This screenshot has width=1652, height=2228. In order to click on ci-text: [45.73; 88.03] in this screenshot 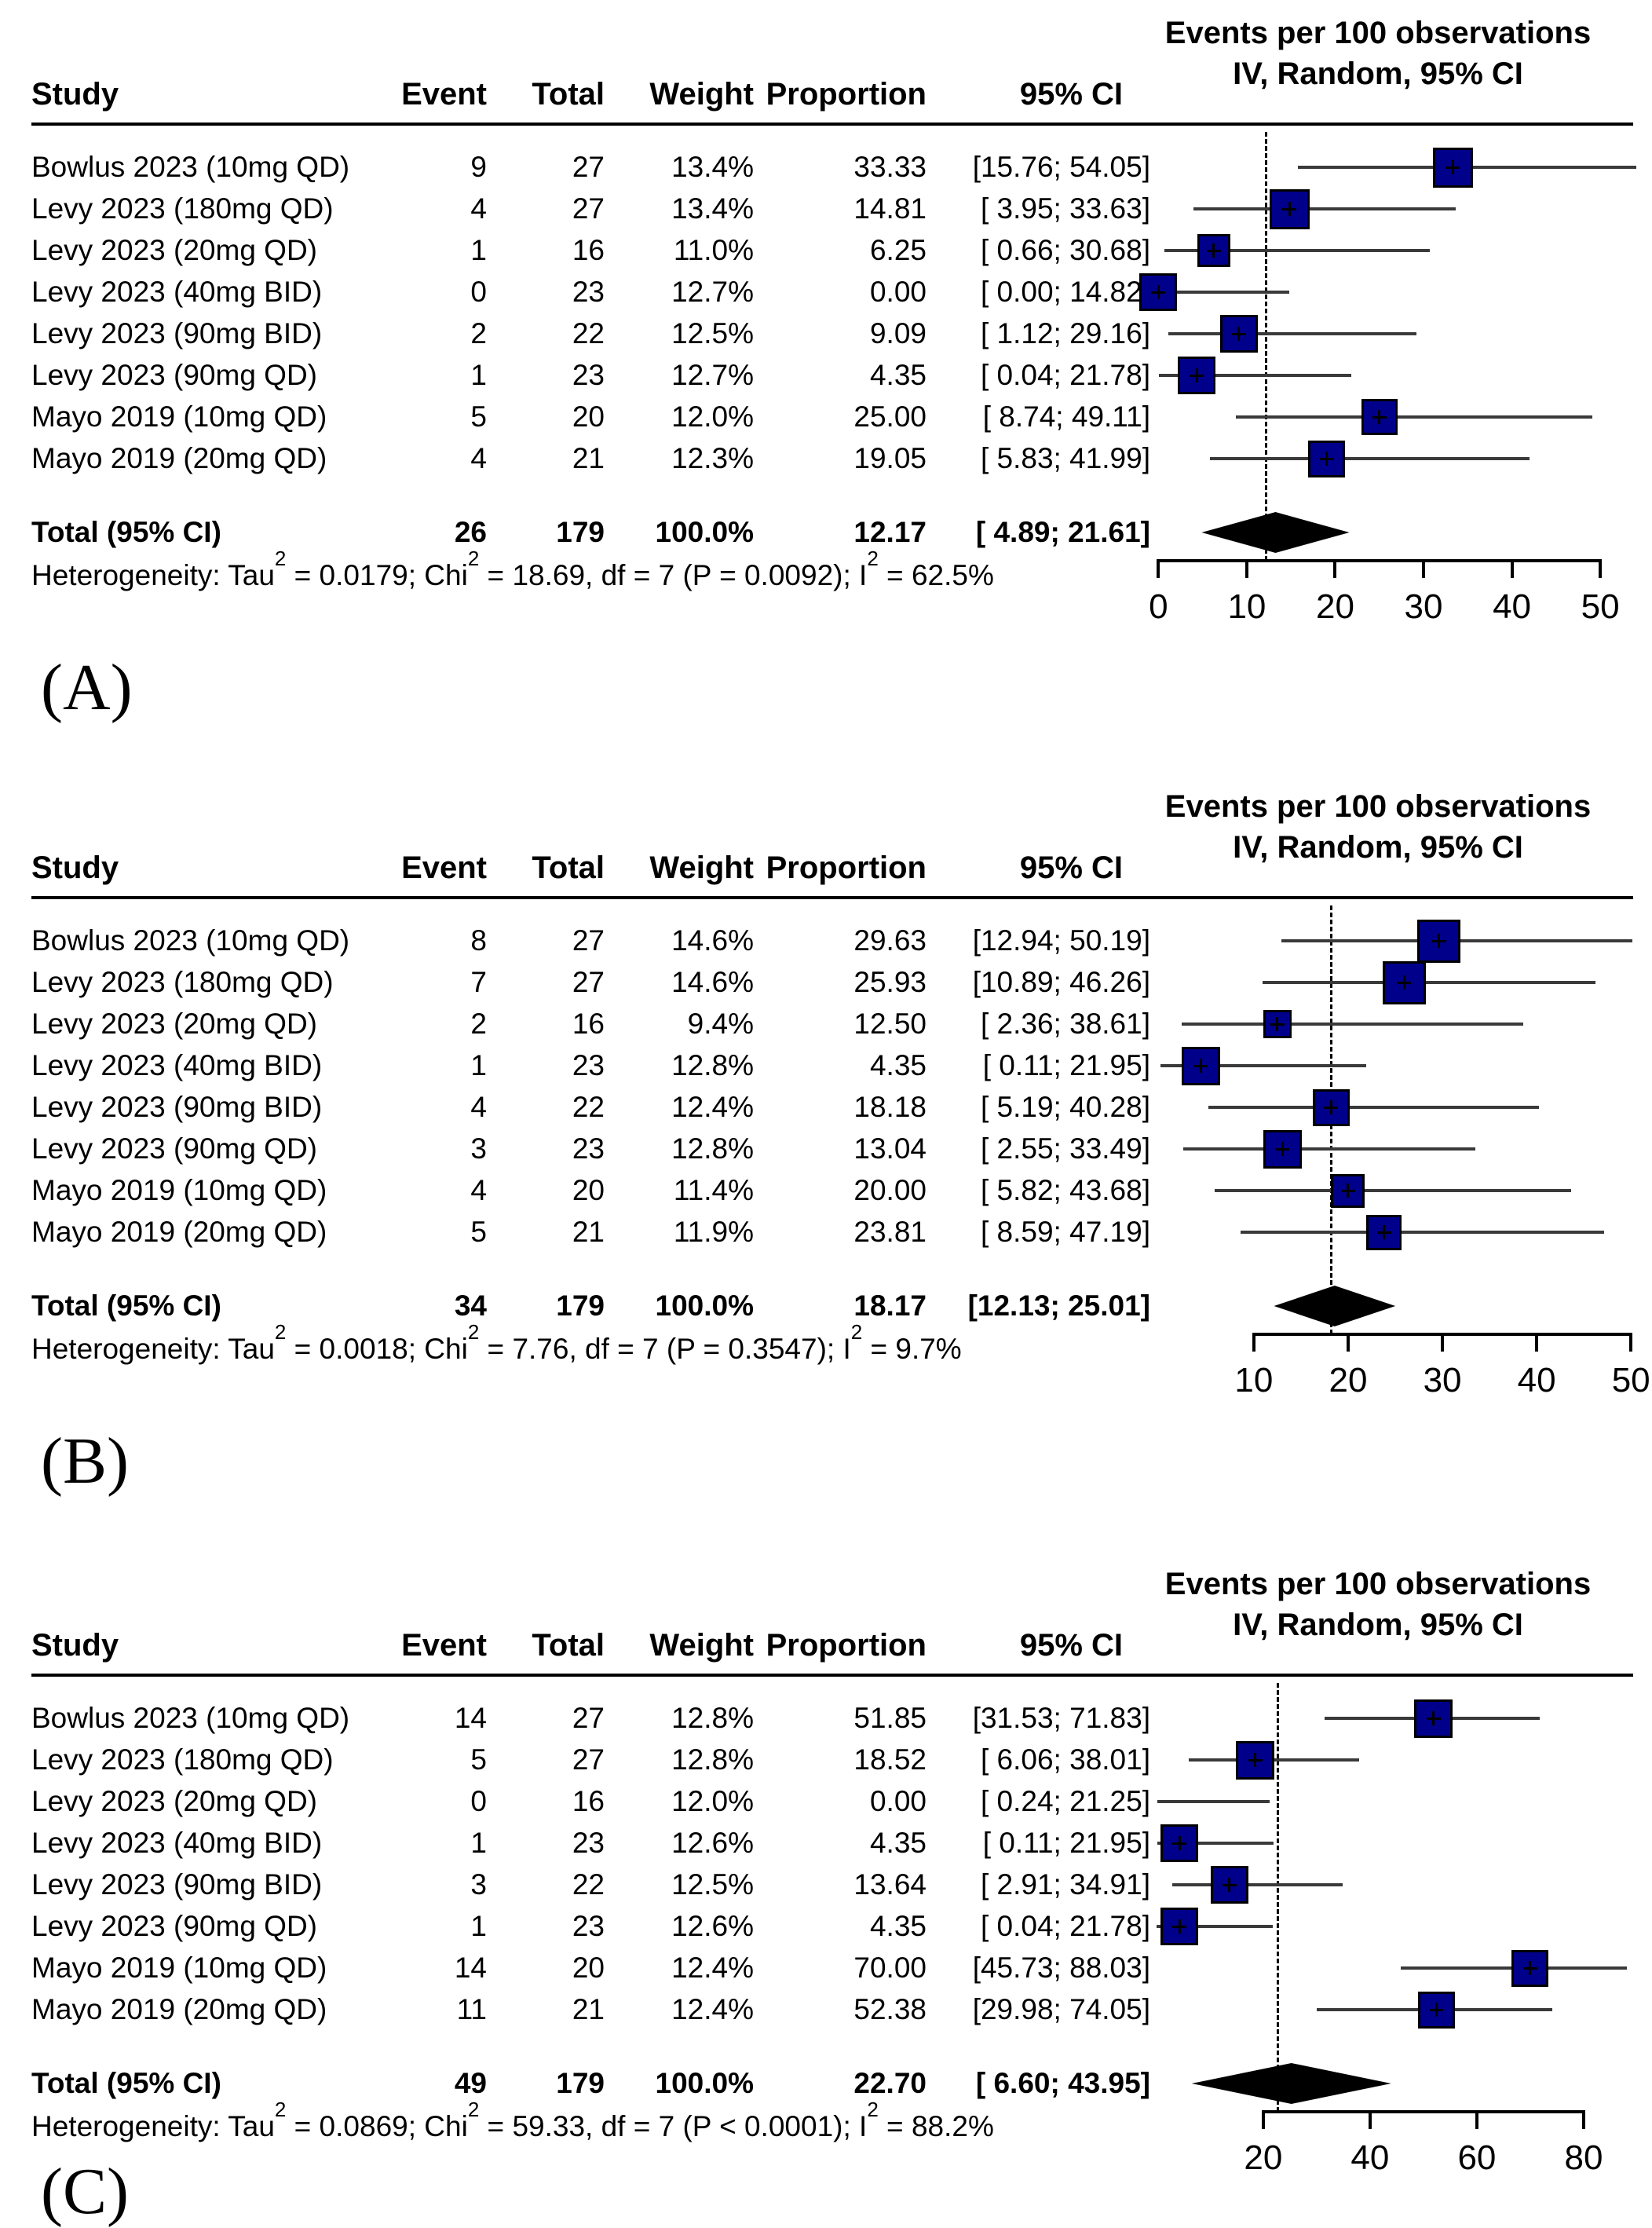, I will do `click(1061, 1968)`.